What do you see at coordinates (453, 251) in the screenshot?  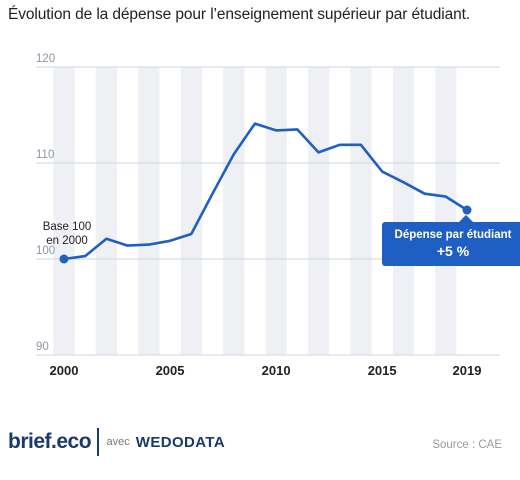 I see `callout-text: +5 %` at bounding box center [453, 251].